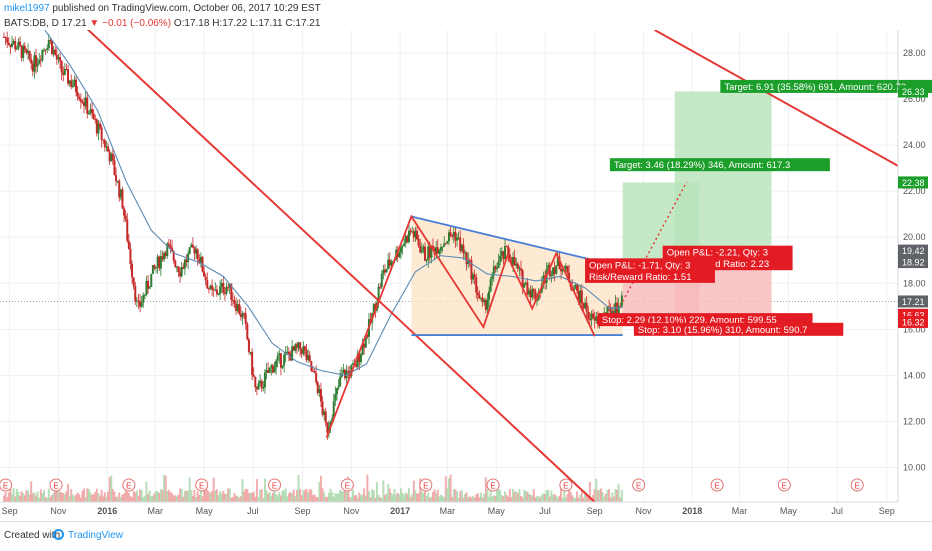 This screenshot has height=551, width=932. What do you see at coordinates (247, 23) in the screenshot?
I see `ohlc-values: O:17.18 H:17.22 L:17.11 C:17.21` at bounding box center [247, 23].